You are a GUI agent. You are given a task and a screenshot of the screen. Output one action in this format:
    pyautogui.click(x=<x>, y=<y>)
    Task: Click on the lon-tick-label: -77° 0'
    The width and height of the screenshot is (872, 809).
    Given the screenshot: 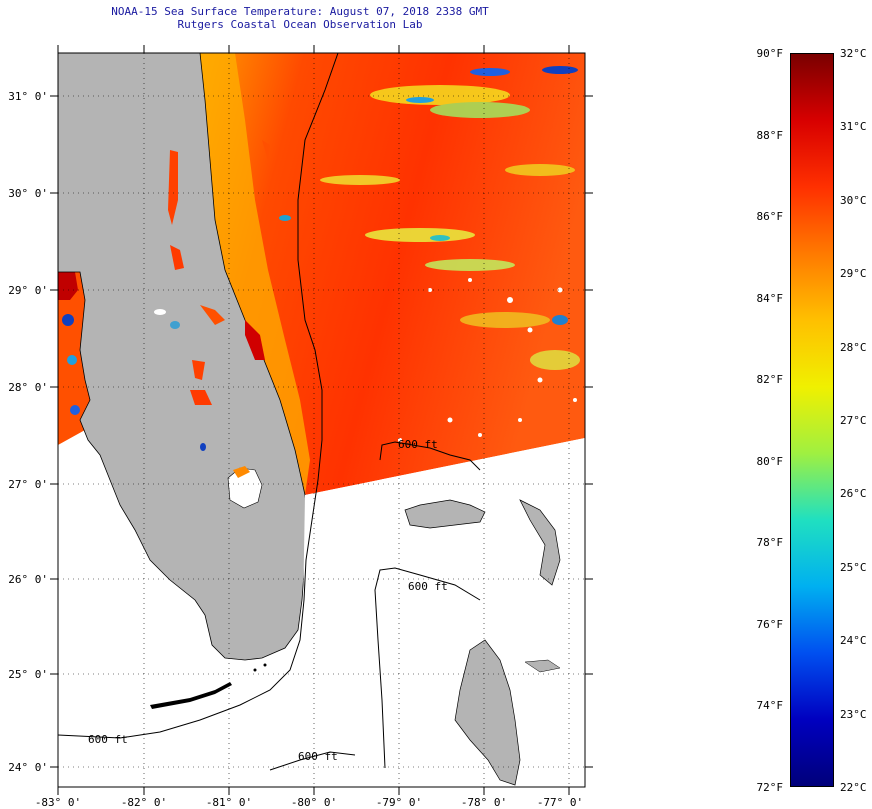 What is the action you would take?
    pyautogui.click(x=560, y=802)
    